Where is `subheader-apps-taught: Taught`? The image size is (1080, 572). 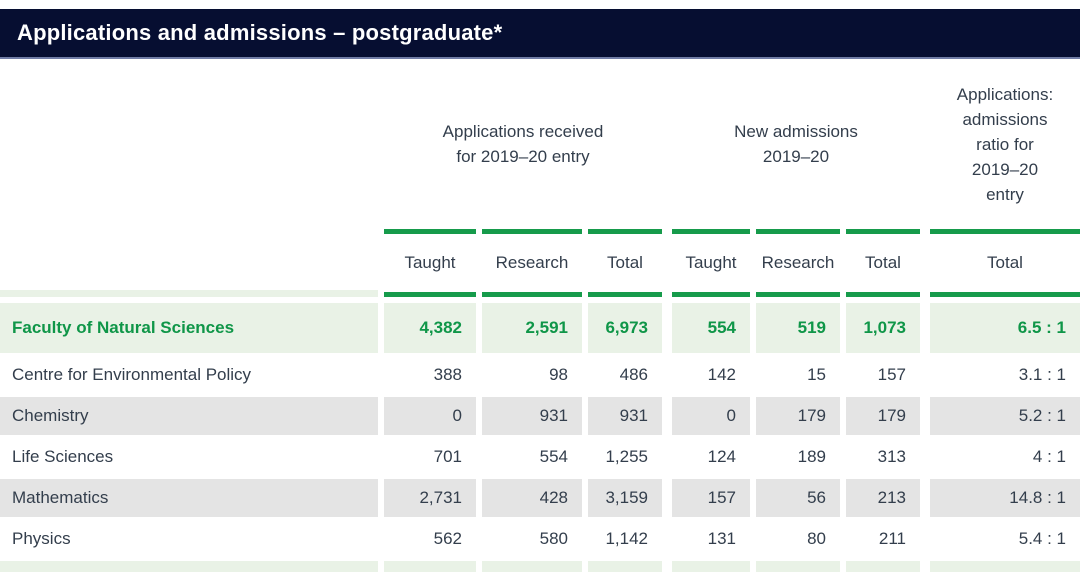
subheader-apps-taught: Taught is located at coordinates (430, 263).